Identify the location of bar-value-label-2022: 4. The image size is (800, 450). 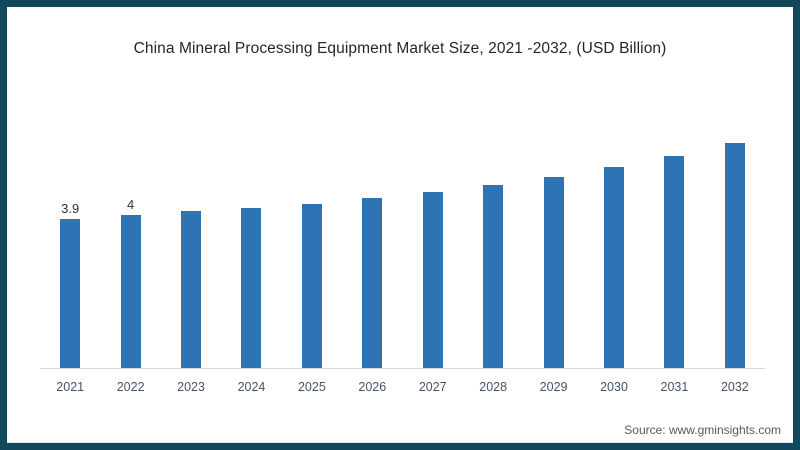
(131, 204).